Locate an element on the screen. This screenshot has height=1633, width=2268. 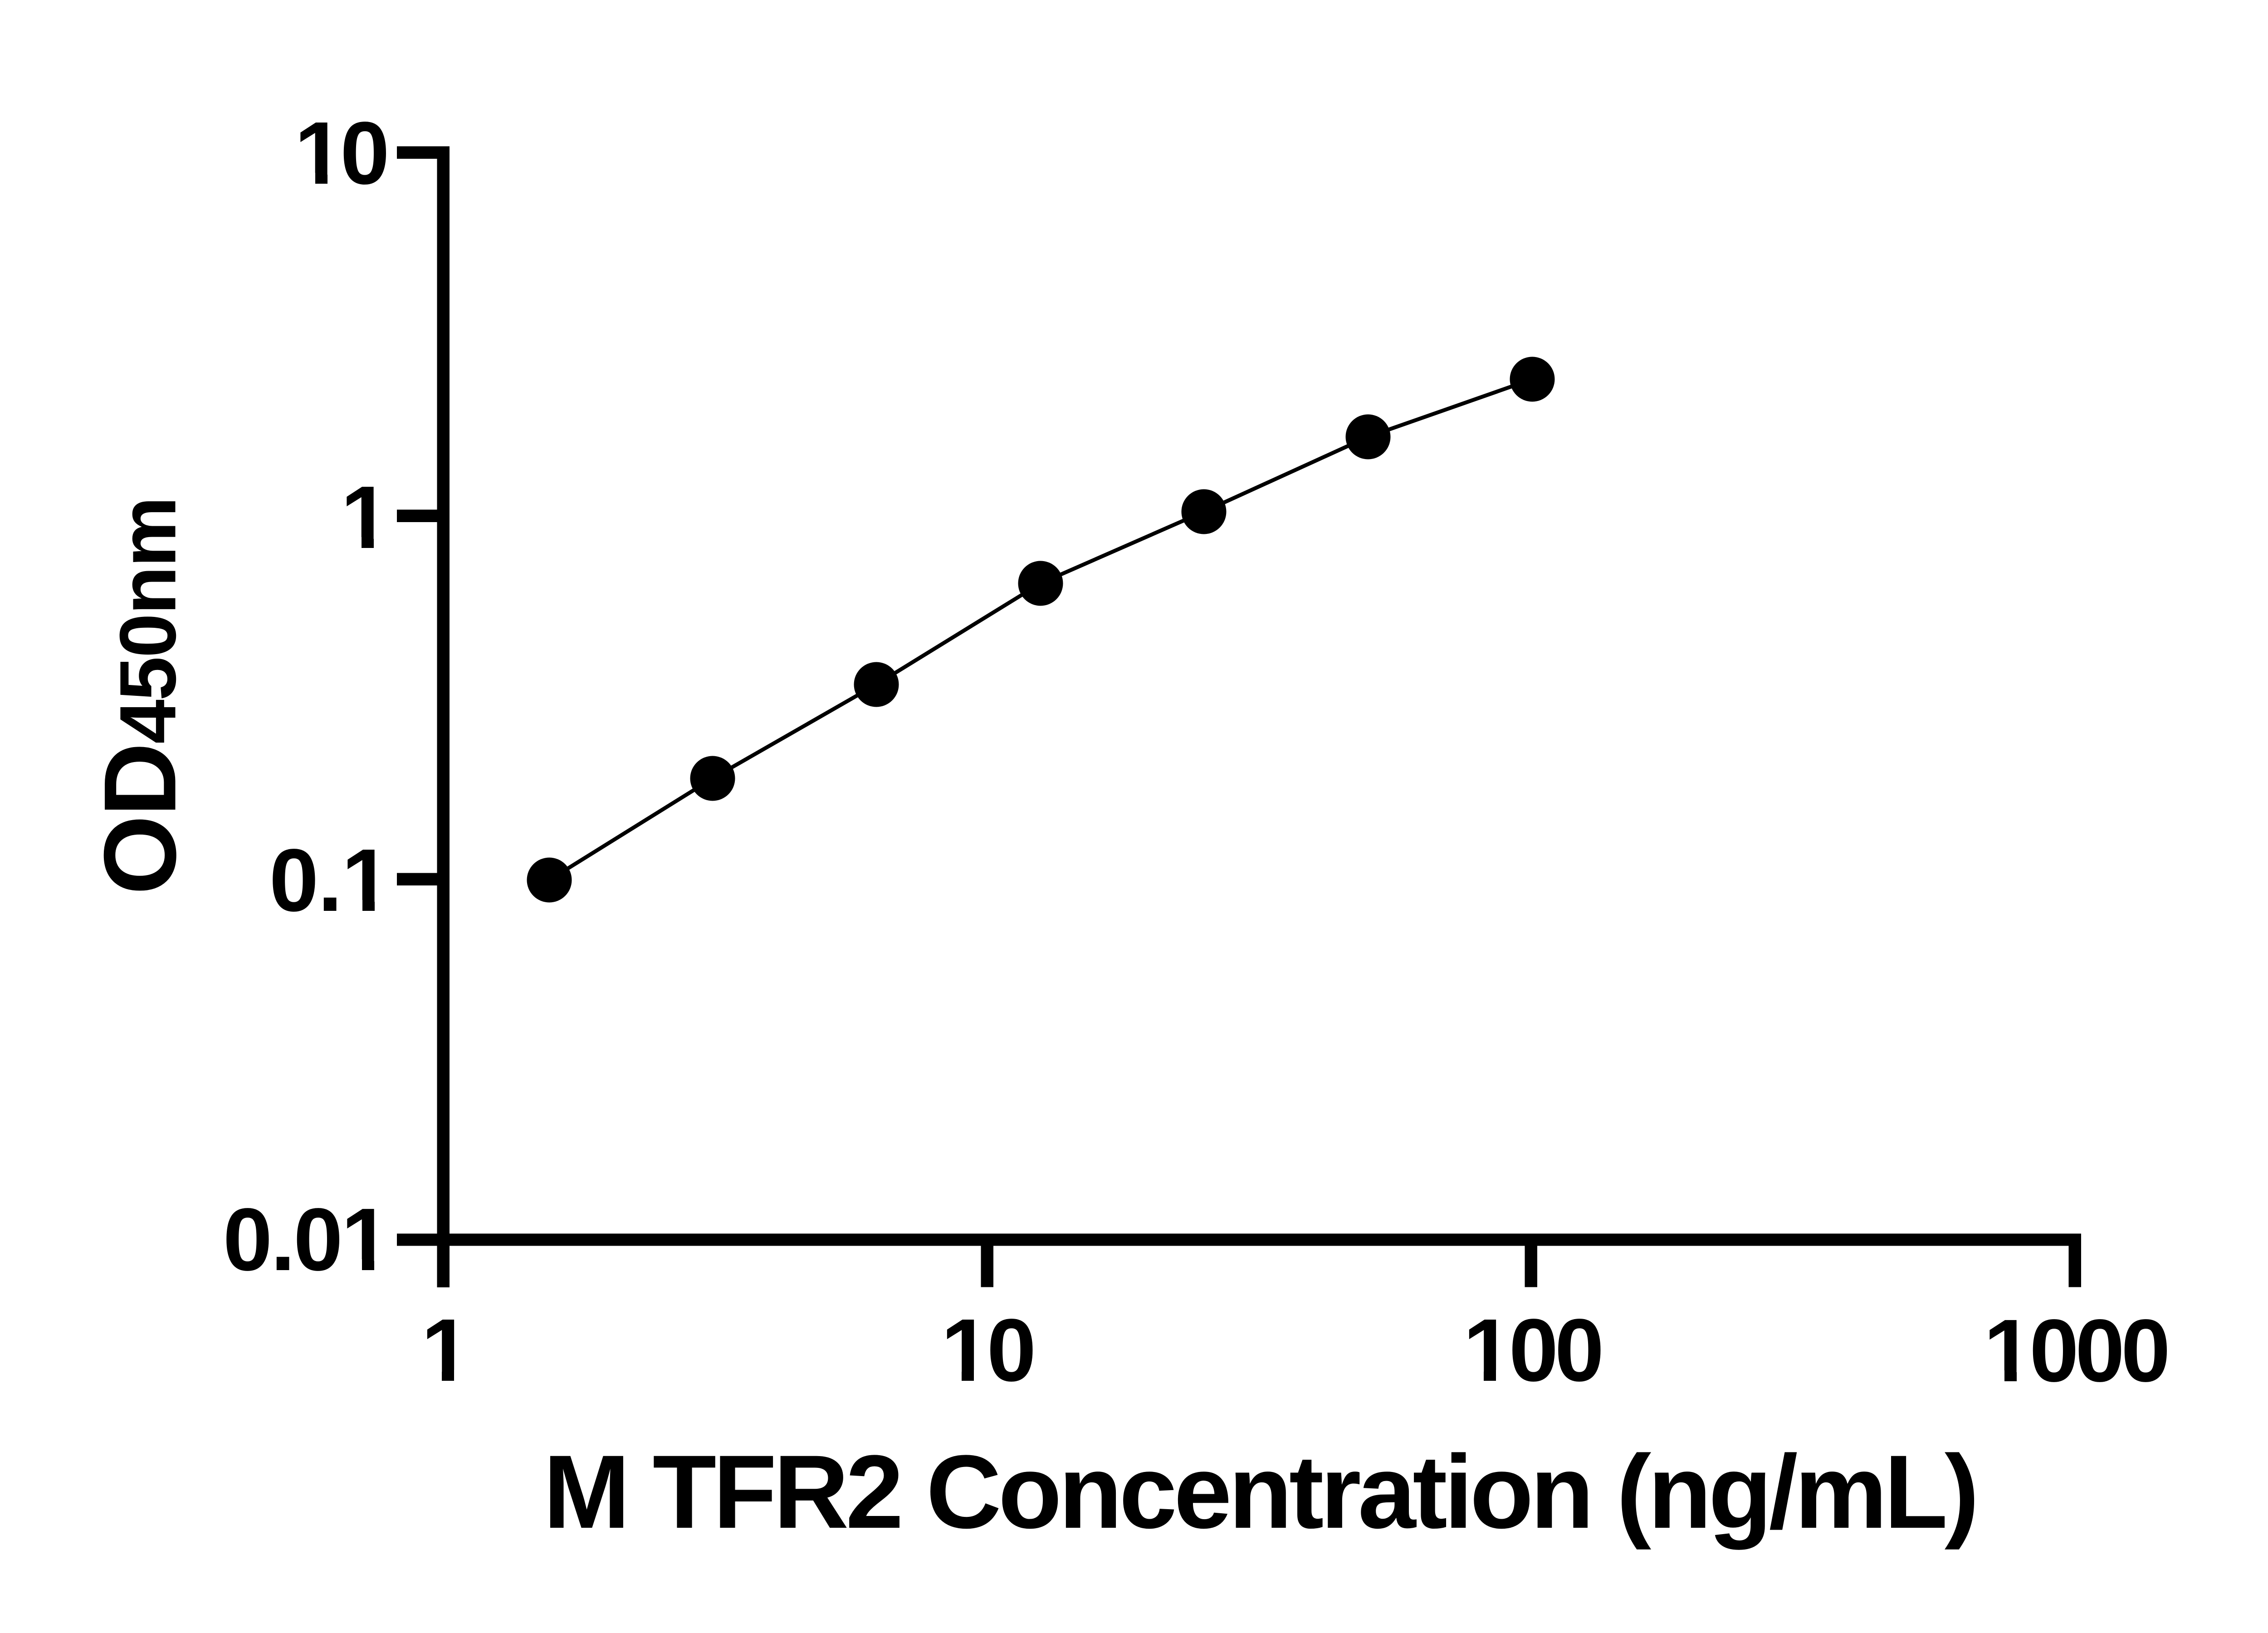
svg-text: 0.1 is located at coordinates (330, 880).